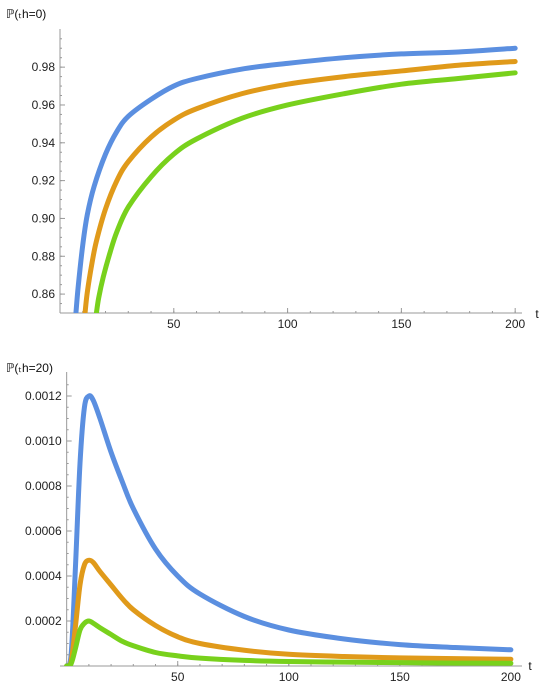 The height and width of the screenshot is (689, 540). I want to click on y-tick-label: 0.94, so click(44, 143).